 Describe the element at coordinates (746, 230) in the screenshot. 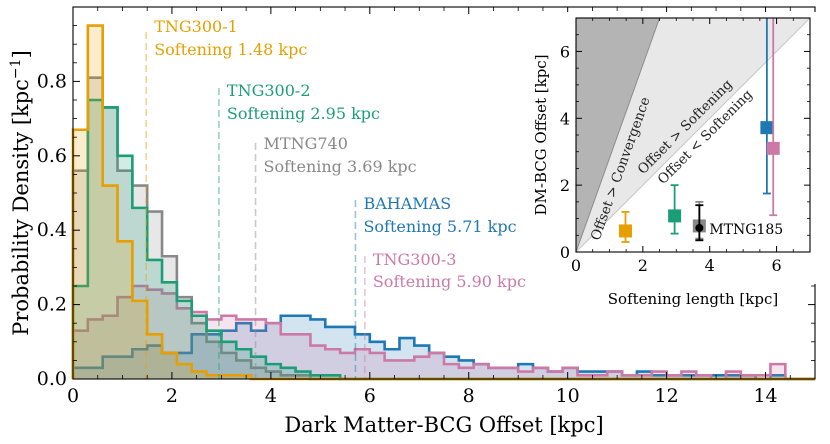

I see `point-label-mtng185: MTNG185` at that location.